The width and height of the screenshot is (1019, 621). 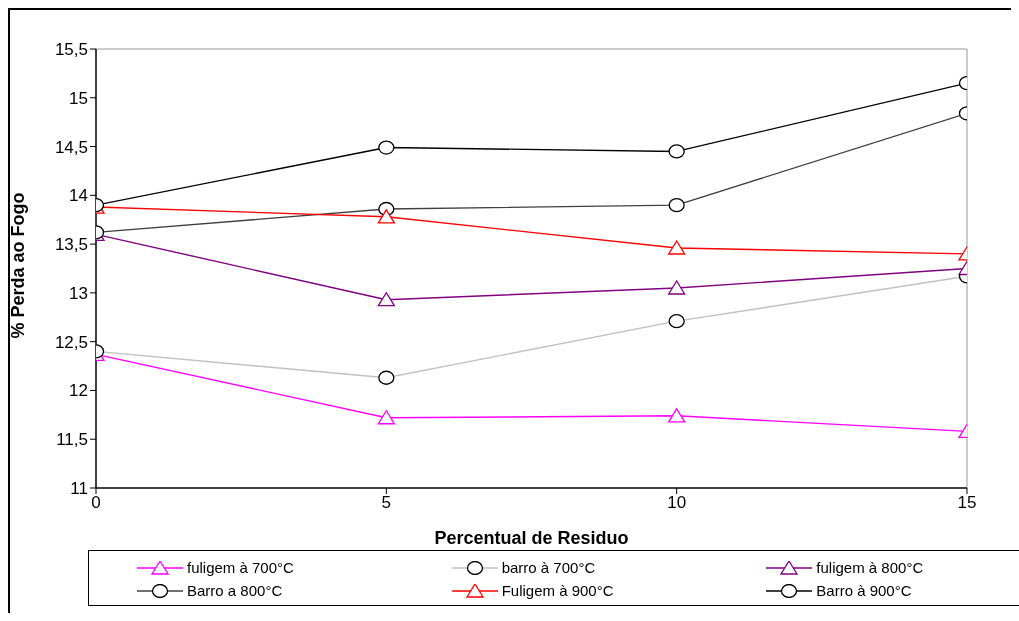 What do you see at coordinates (18, 265) in the screenshot?
I see `y-axis-title: % Perda ao Fogo` at bounding box center [18, 265].